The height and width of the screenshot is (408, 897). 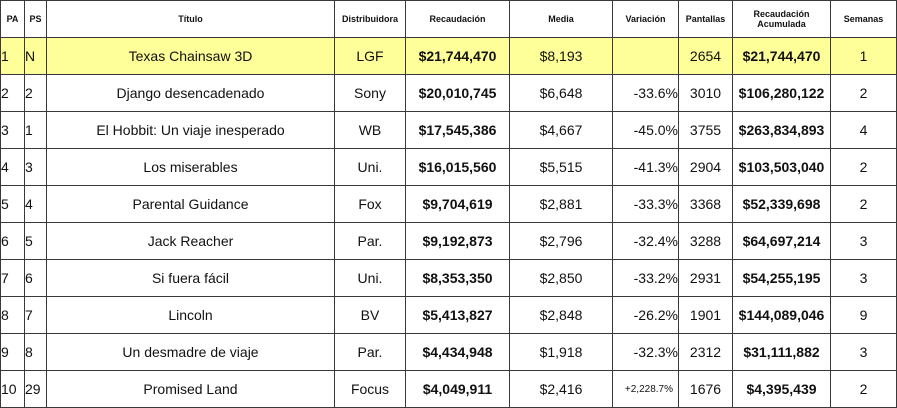 I want to click on cell-pa: 10, so click(x=12, y=389).